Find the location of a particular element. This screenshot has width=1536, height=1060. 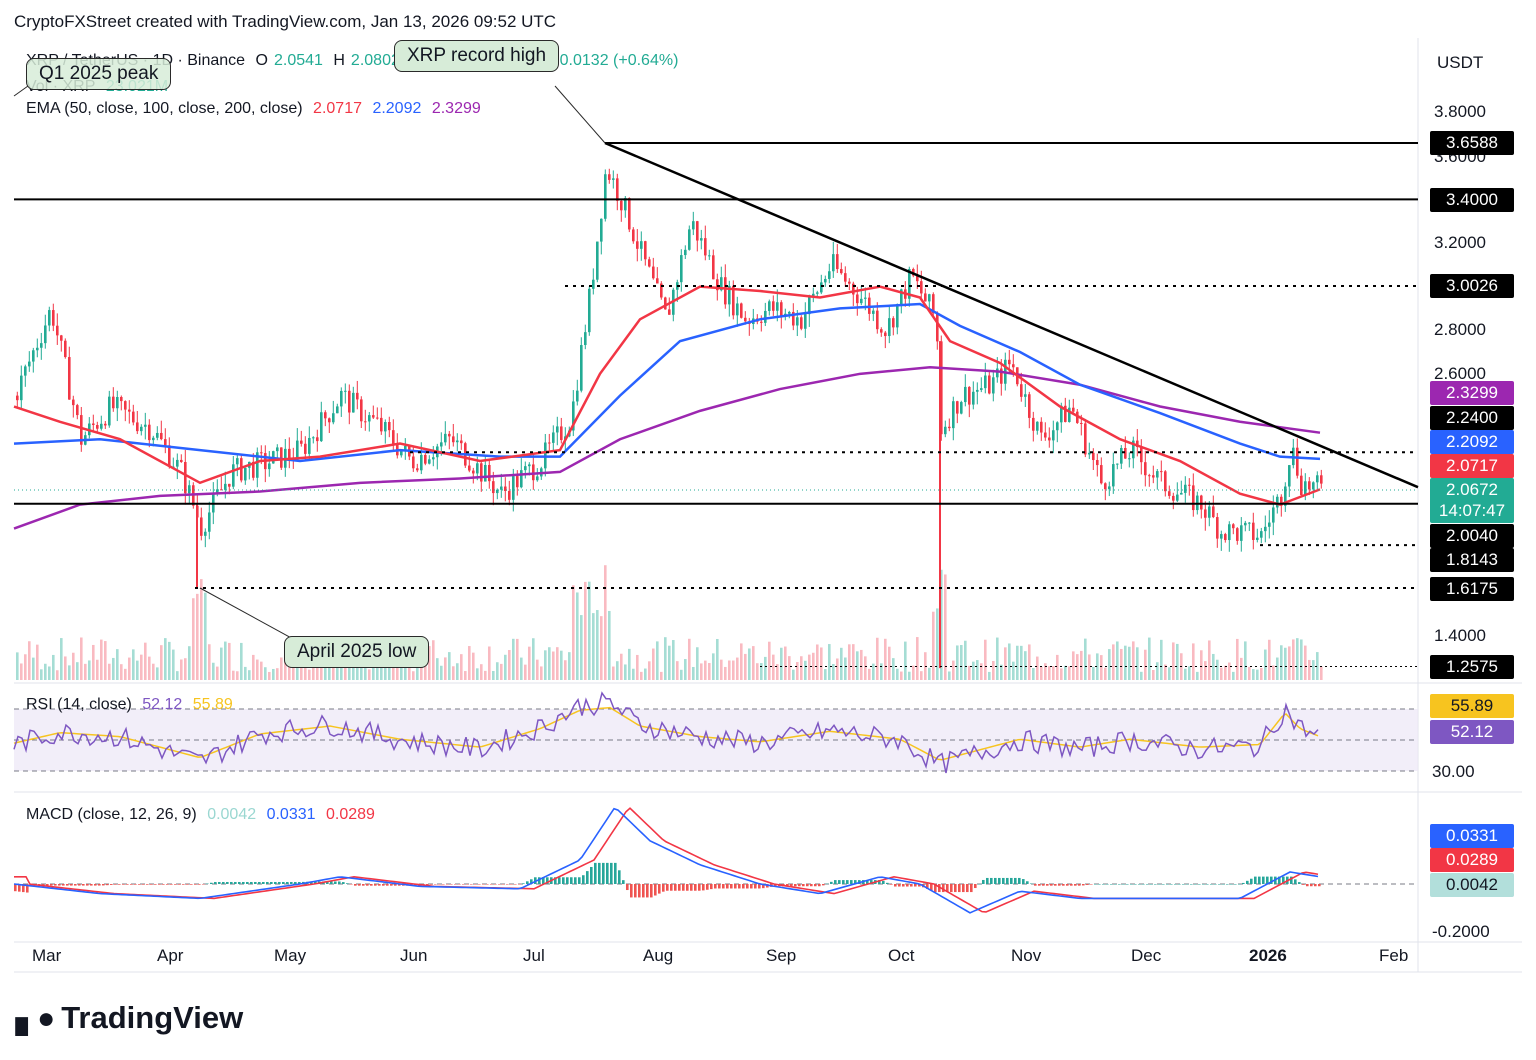

ema200-line is located at coordinates (667, 448).